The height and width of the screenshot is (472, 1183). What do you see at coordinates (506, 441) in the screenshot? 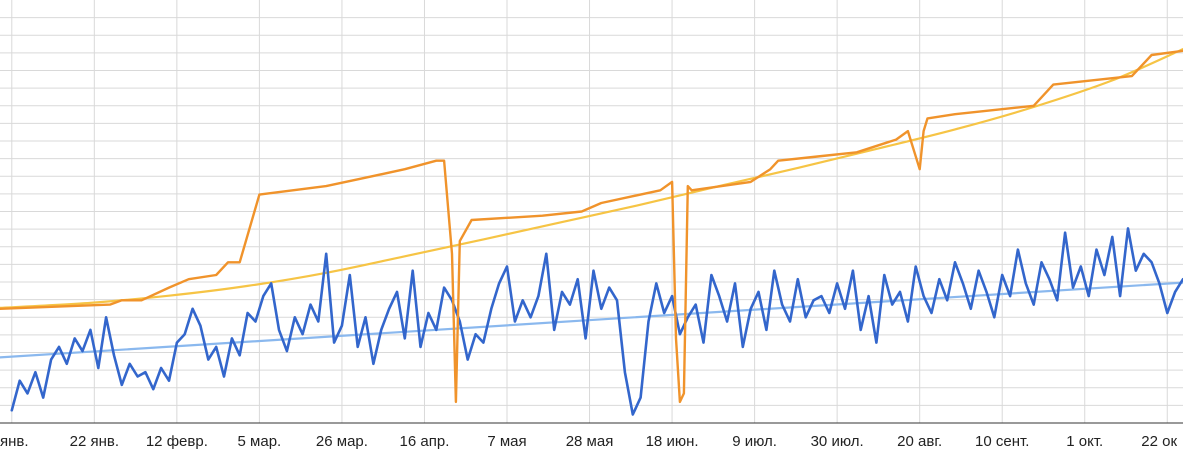
I see `x-tick-label: 7 мая` at bounding box center [506, 441].